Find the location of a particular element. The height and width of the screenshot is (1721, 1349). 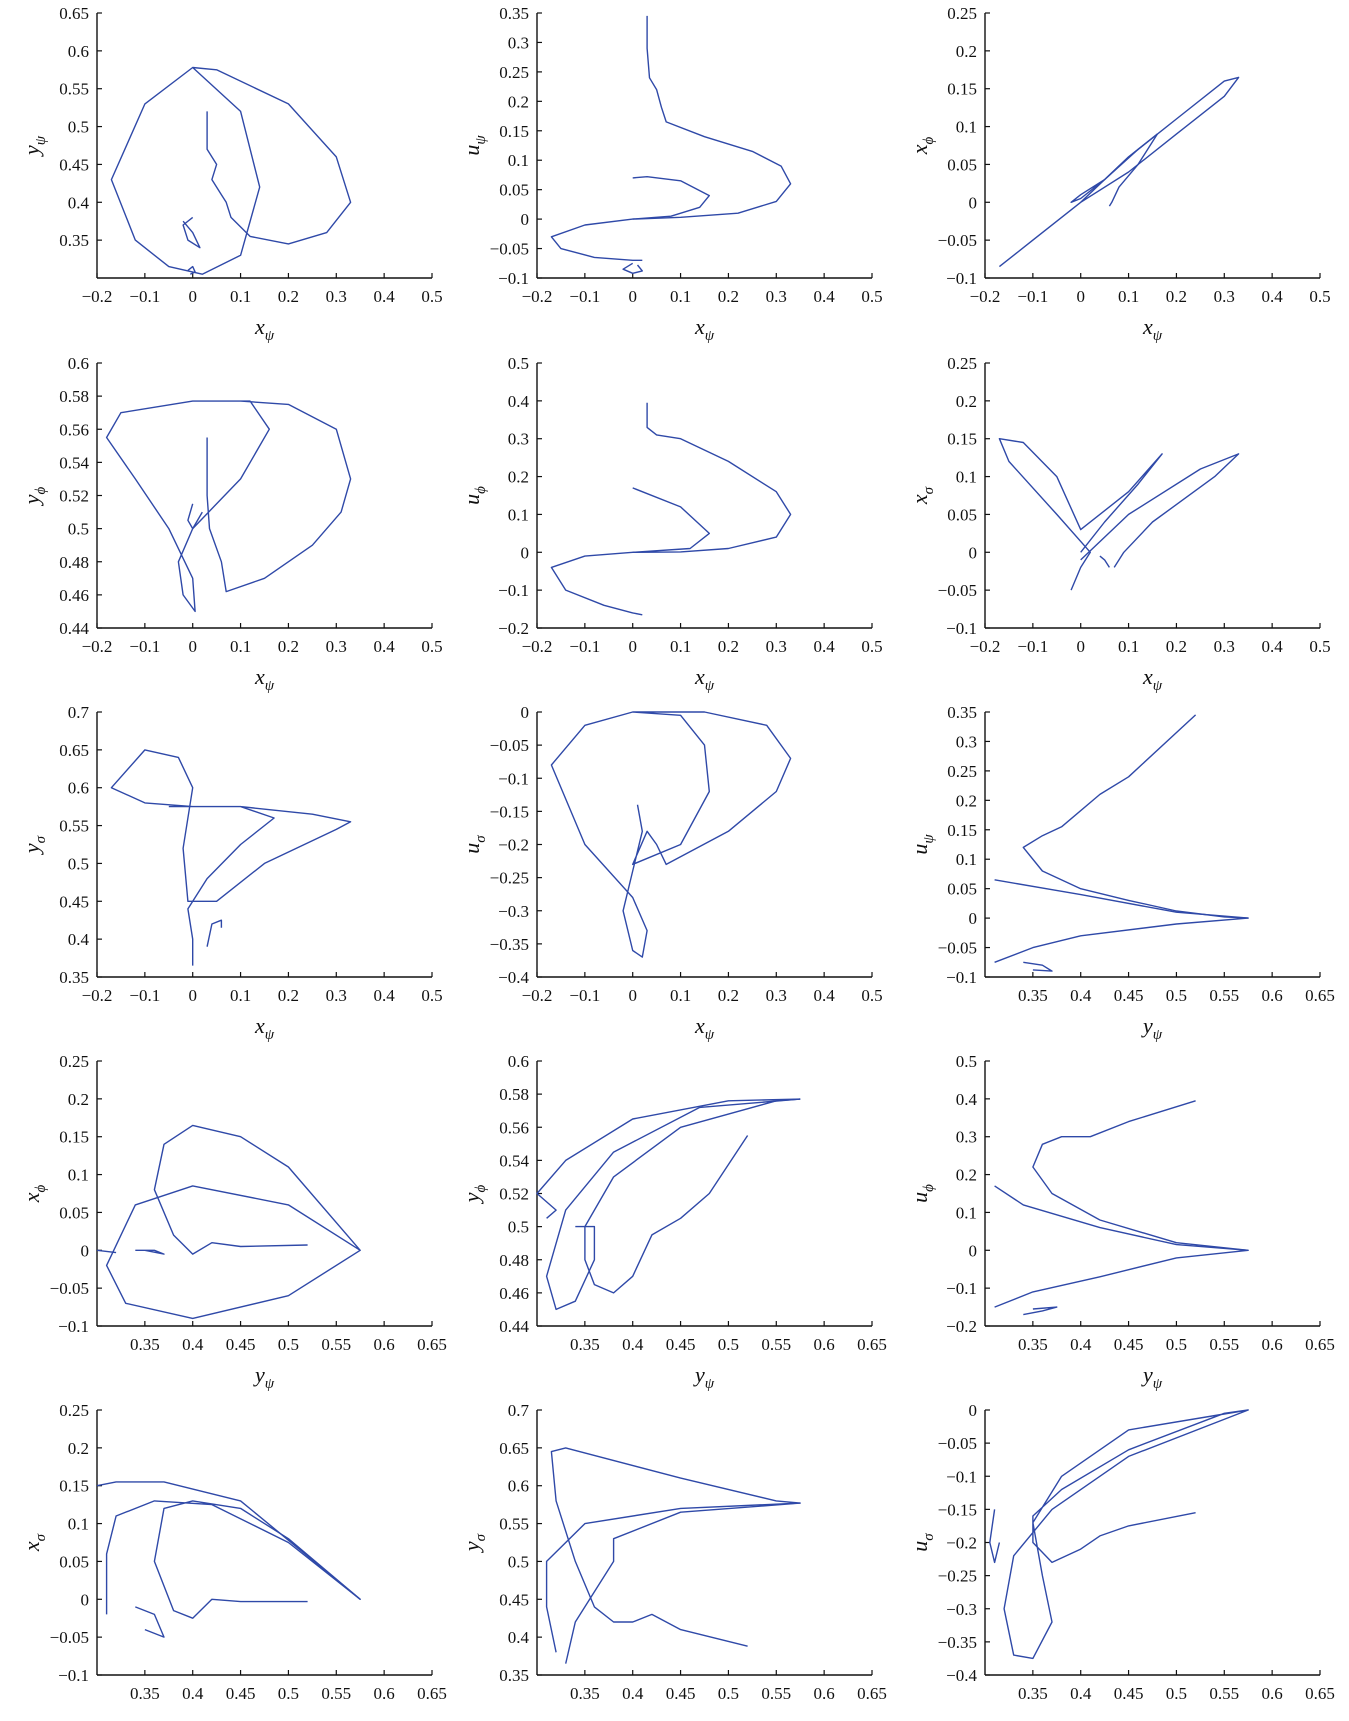

y-axis-label-sub: ϕ is located at coordinates (41, 491).